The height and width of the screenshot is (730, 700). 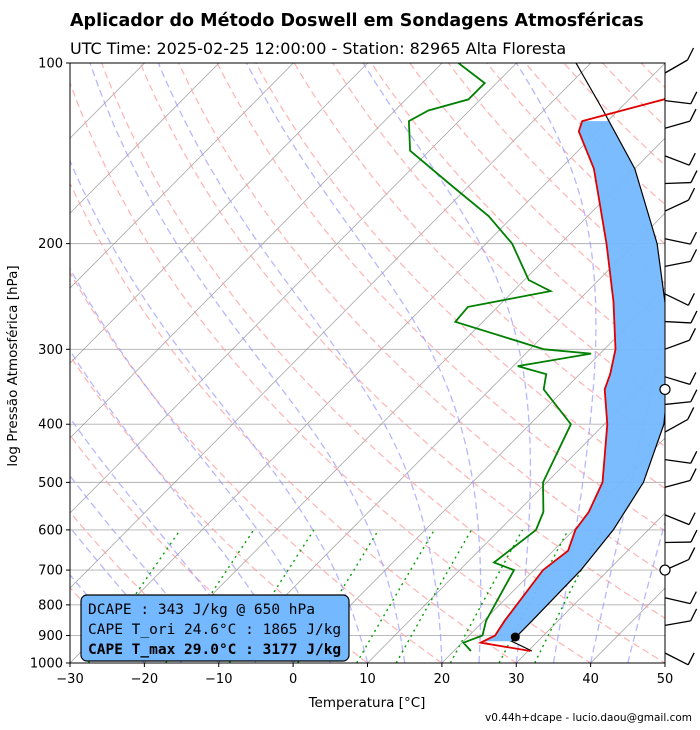 What do you see at coordinates (293, 679) in the screenshot?
I see `x-tick-label: 0` at bounding box center [293, 679].